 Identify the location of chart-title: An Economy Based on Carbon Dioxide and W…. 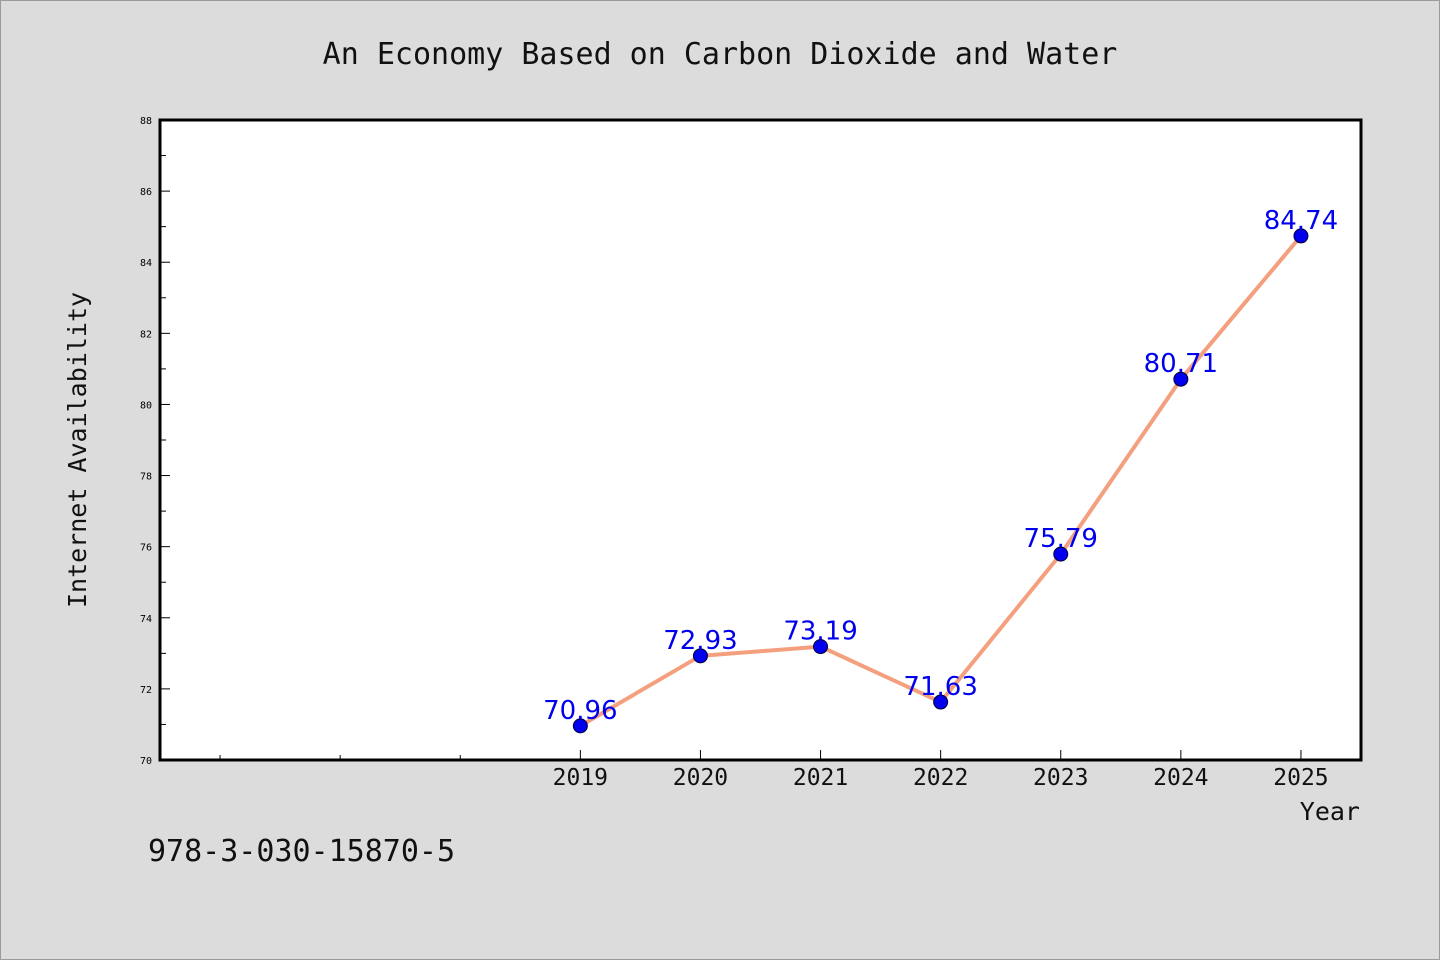
(720, 54).